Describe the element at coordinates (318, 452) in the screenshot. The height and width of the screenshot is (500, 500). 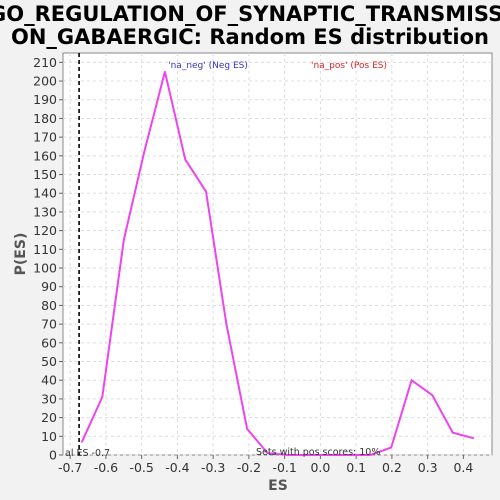
I see `pos-scores-label: Sets with pos scores: 10%` at that location.